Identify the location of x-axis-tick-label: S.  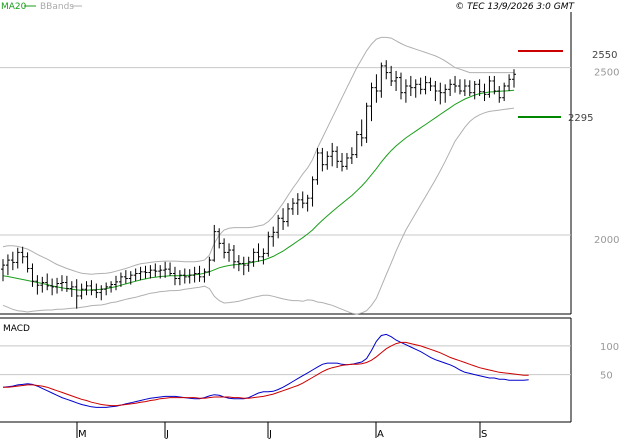
(484, 434).